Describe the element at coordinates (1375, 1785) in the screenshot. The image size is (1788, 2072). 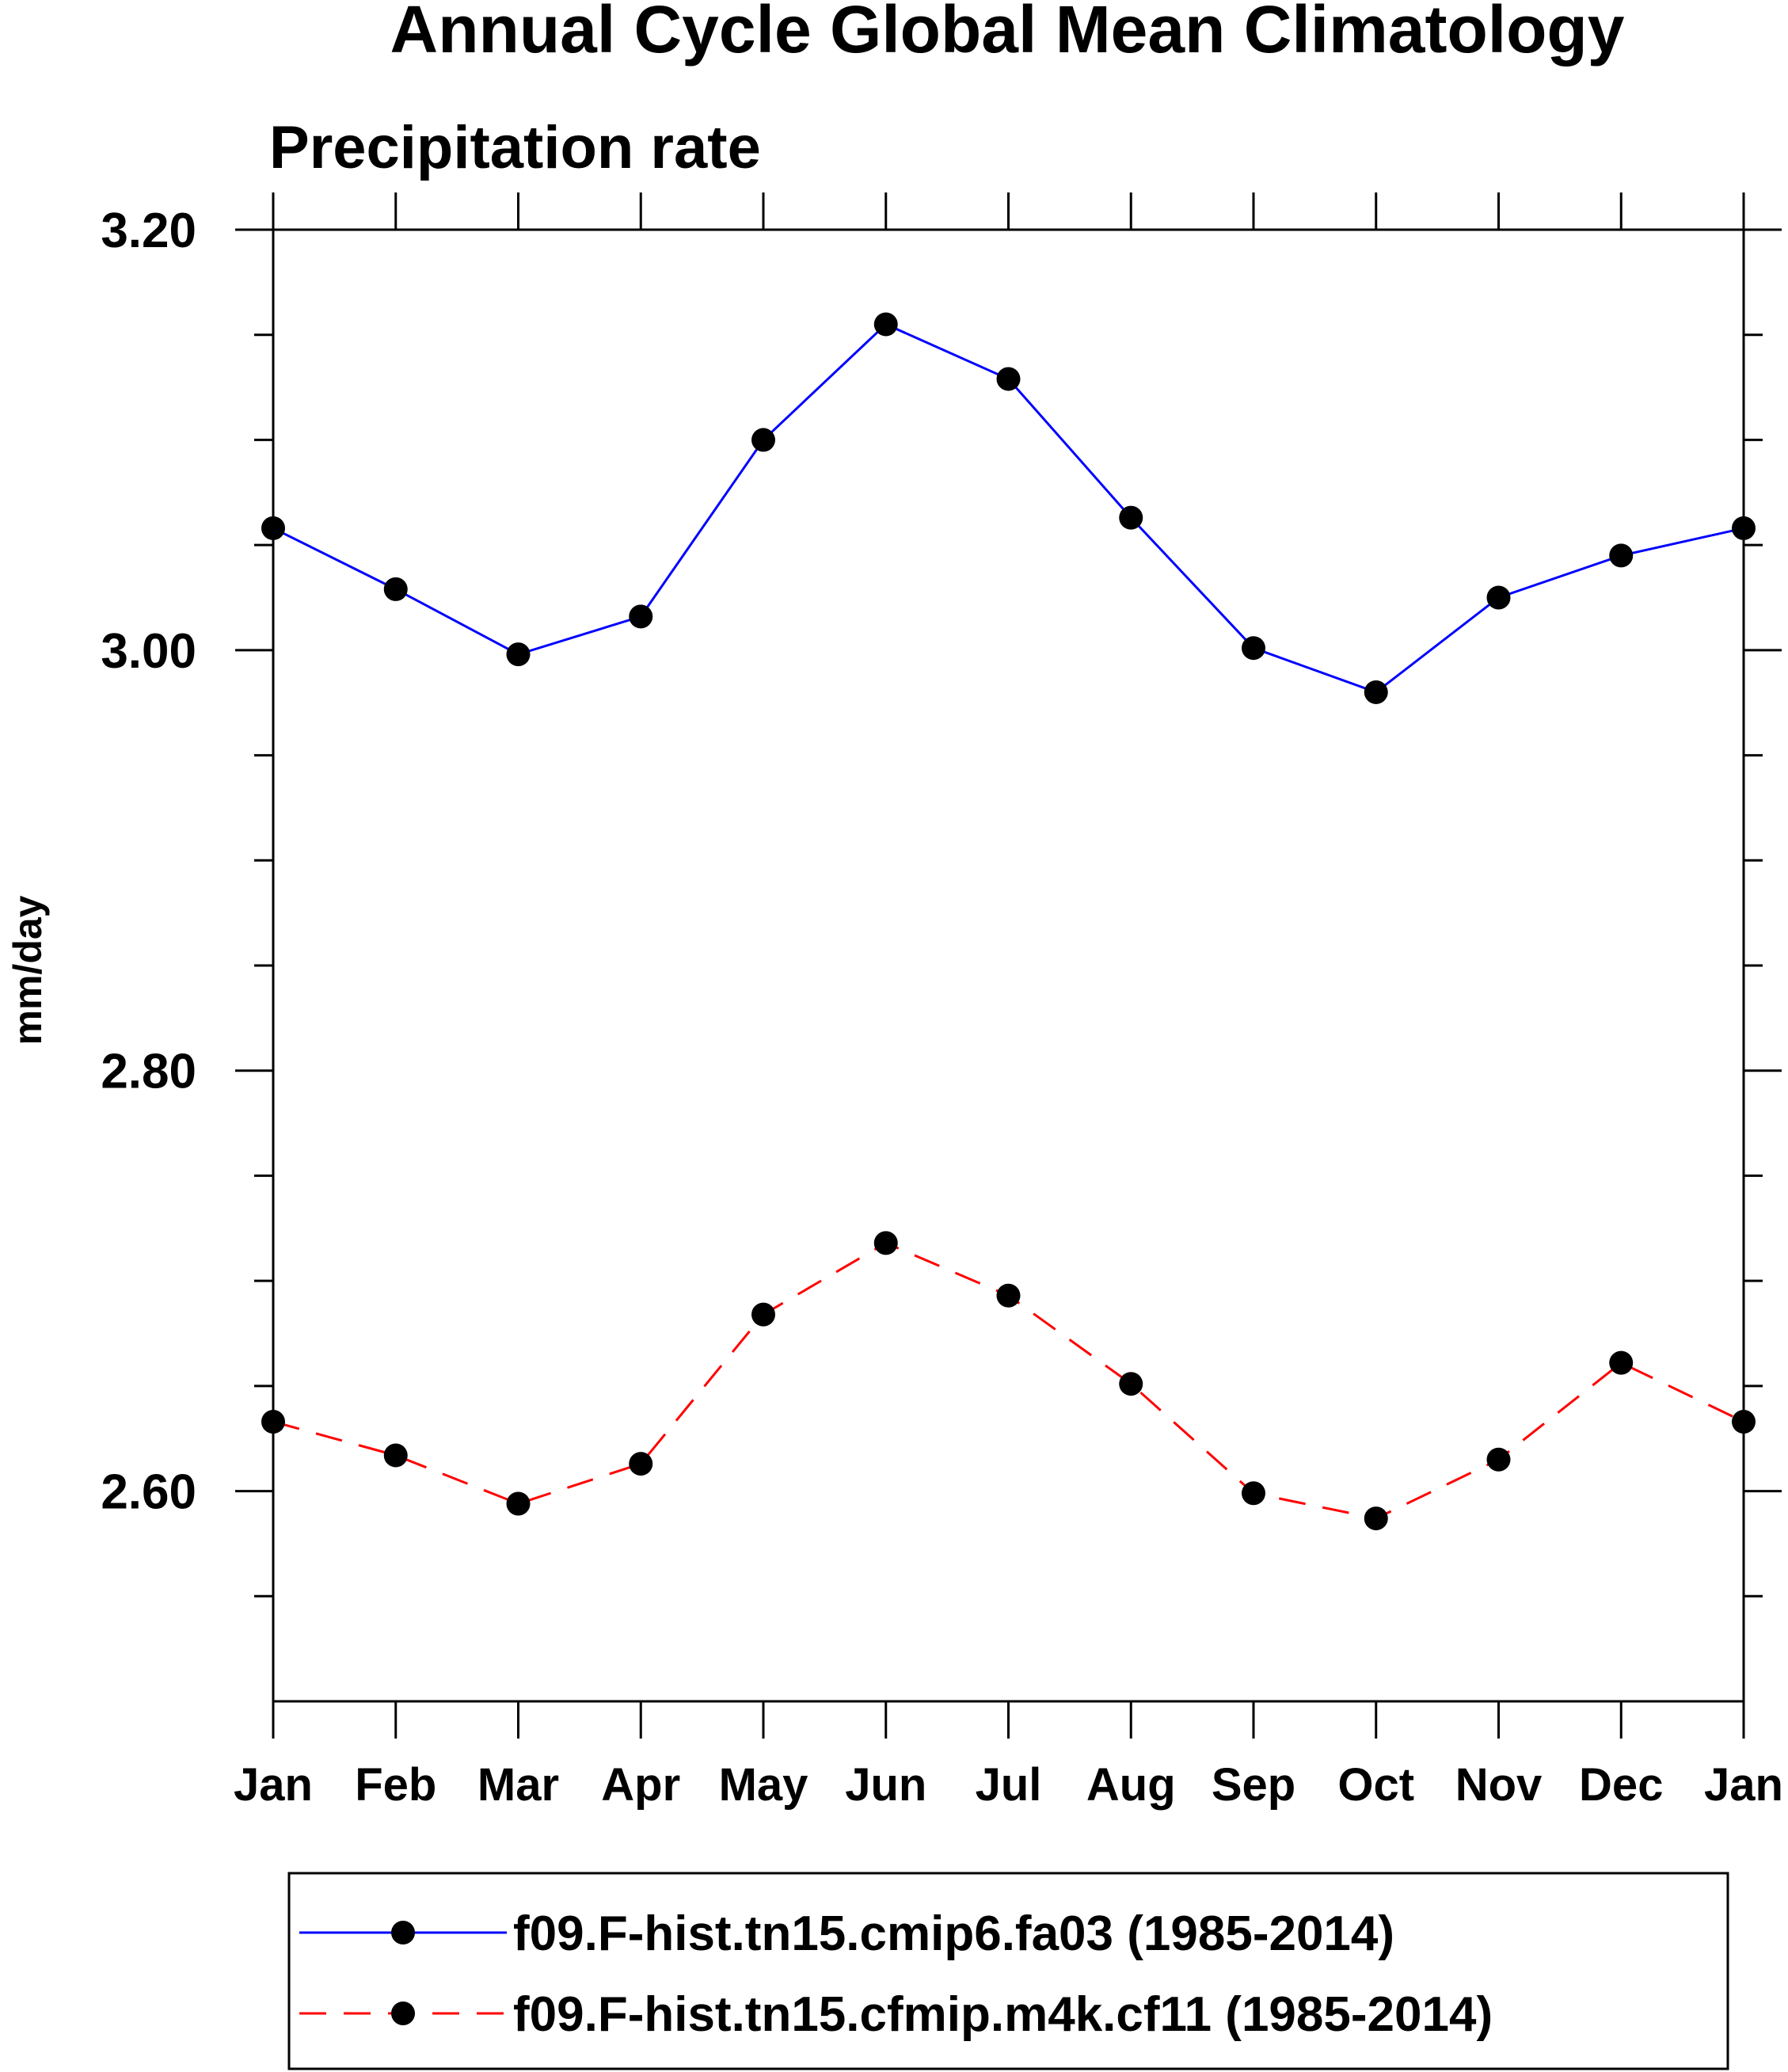
I see `x-tick-label: Oct` at that location.